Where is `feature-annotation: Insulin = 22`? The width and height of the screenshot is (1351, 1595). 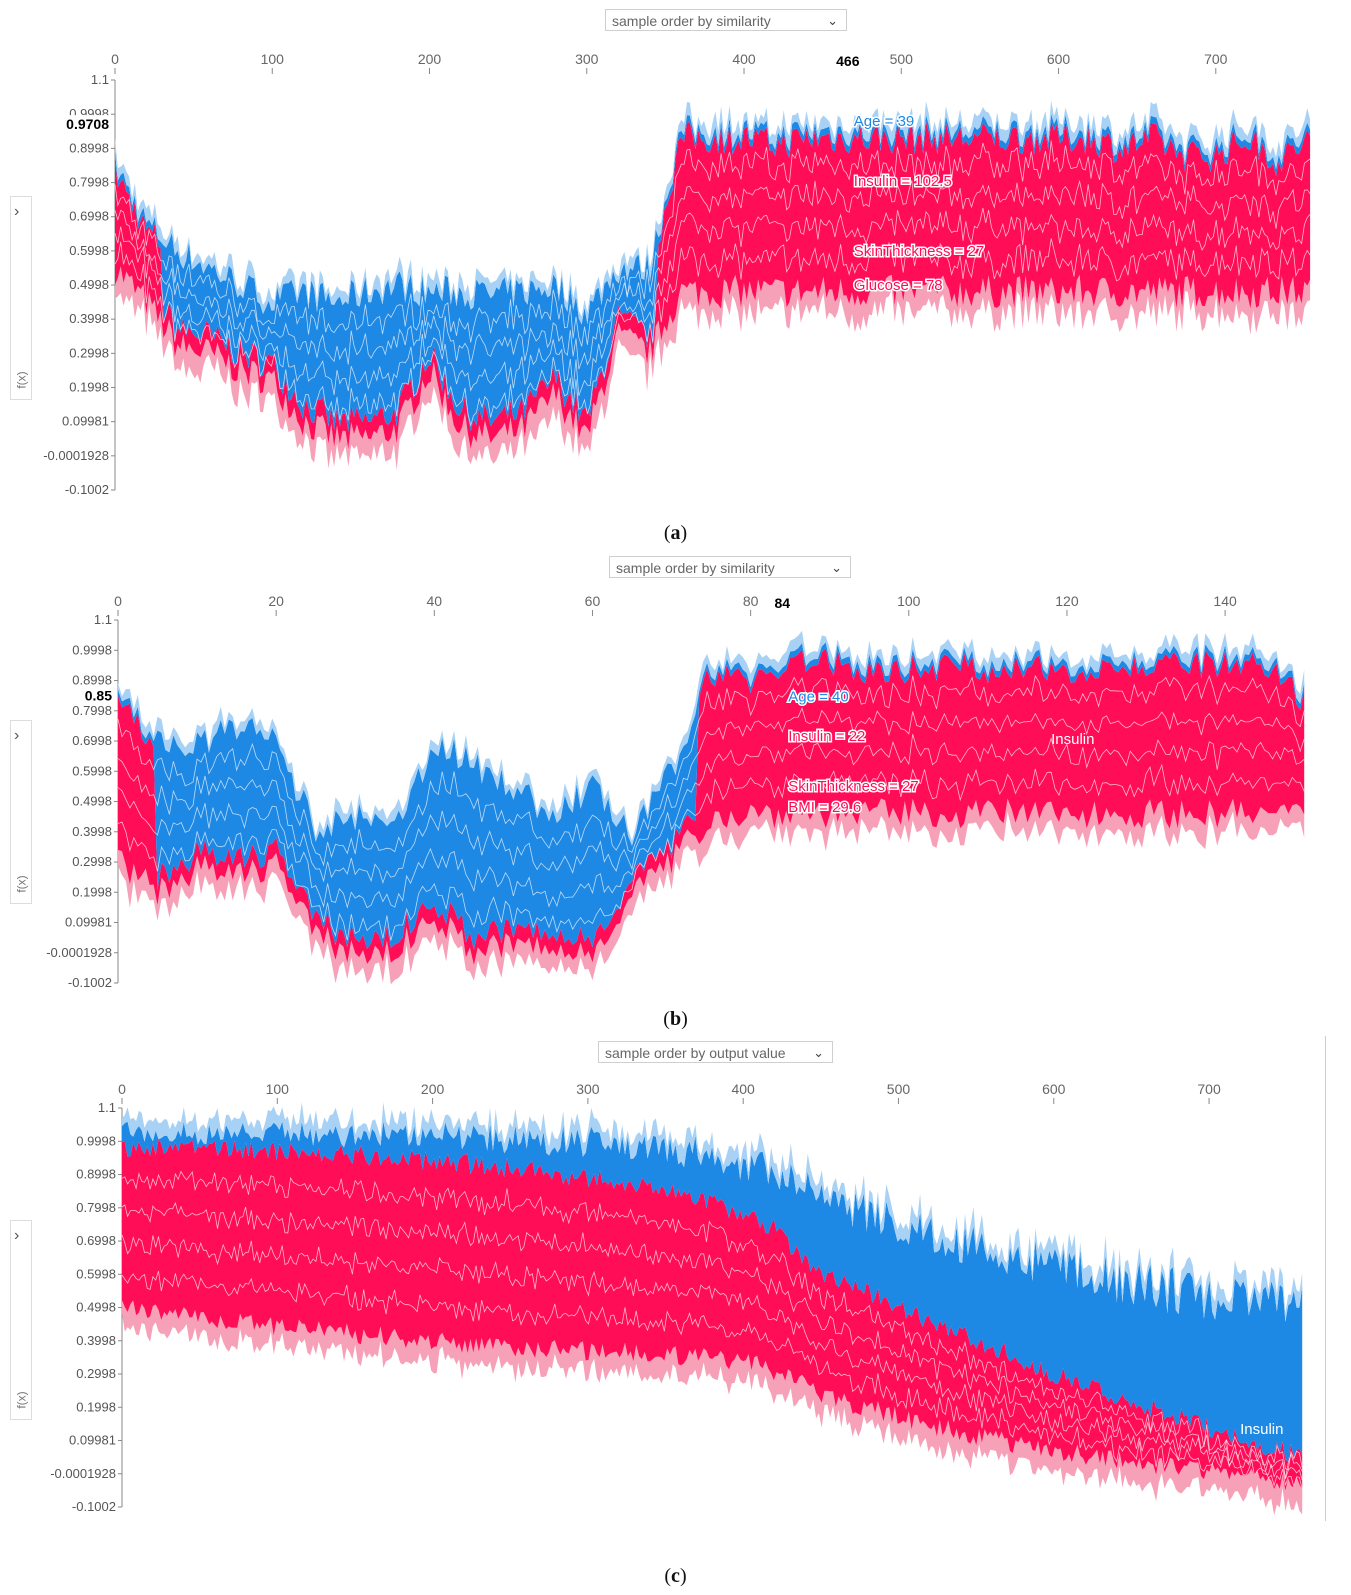
feature-annotation: Insulin = 22 is located at coordinates (826, 736).